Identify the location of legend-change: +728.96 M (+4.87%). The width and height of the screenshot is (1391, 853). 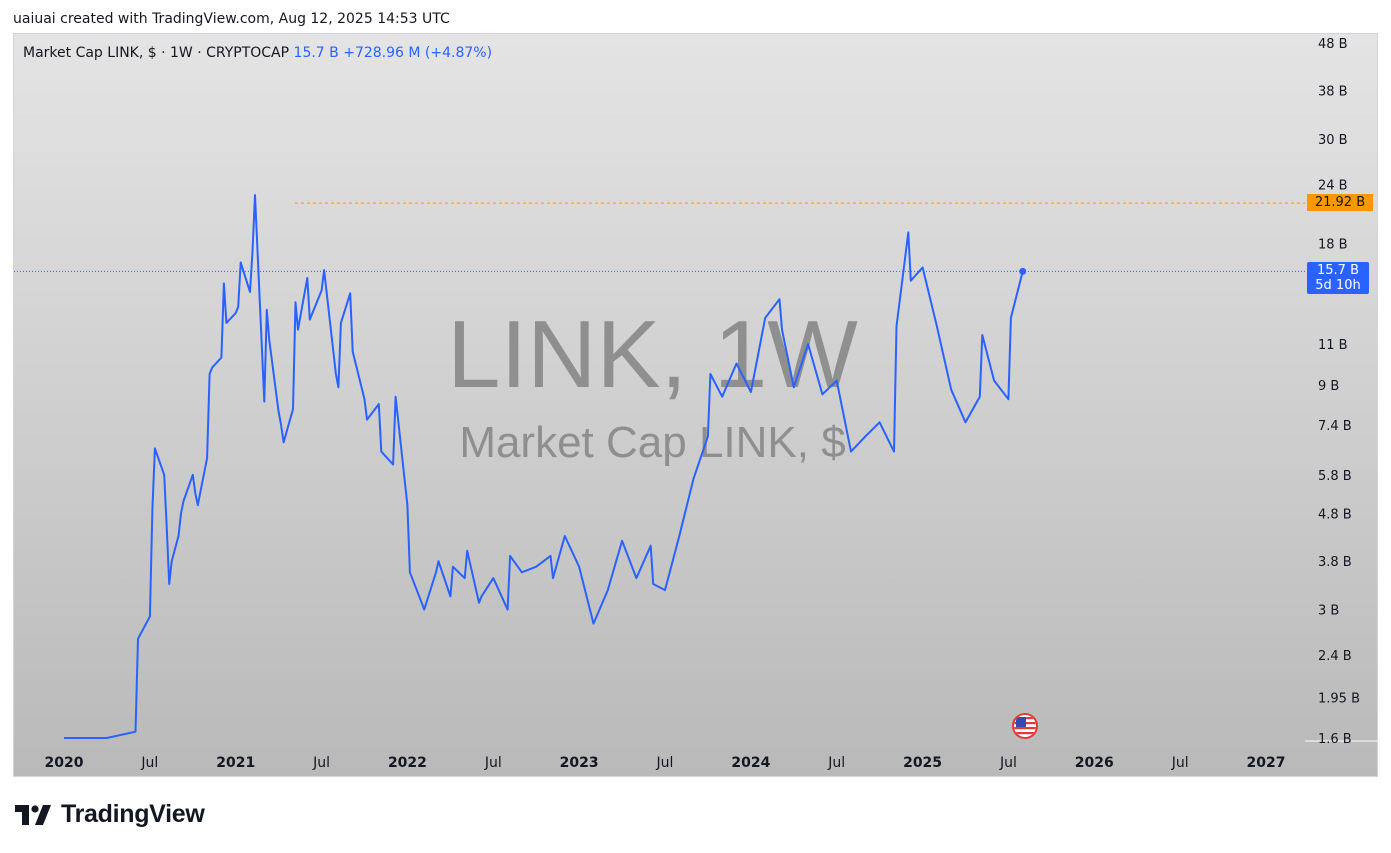
(418, 53).